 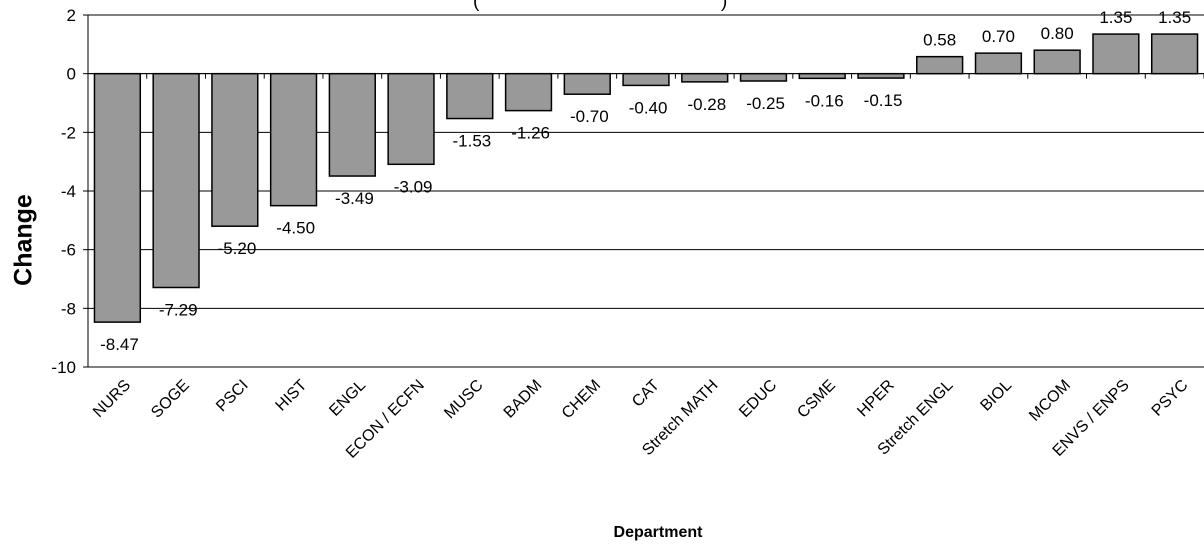 I want to click on y-tick-label: -8, so click(x=68, y=308).